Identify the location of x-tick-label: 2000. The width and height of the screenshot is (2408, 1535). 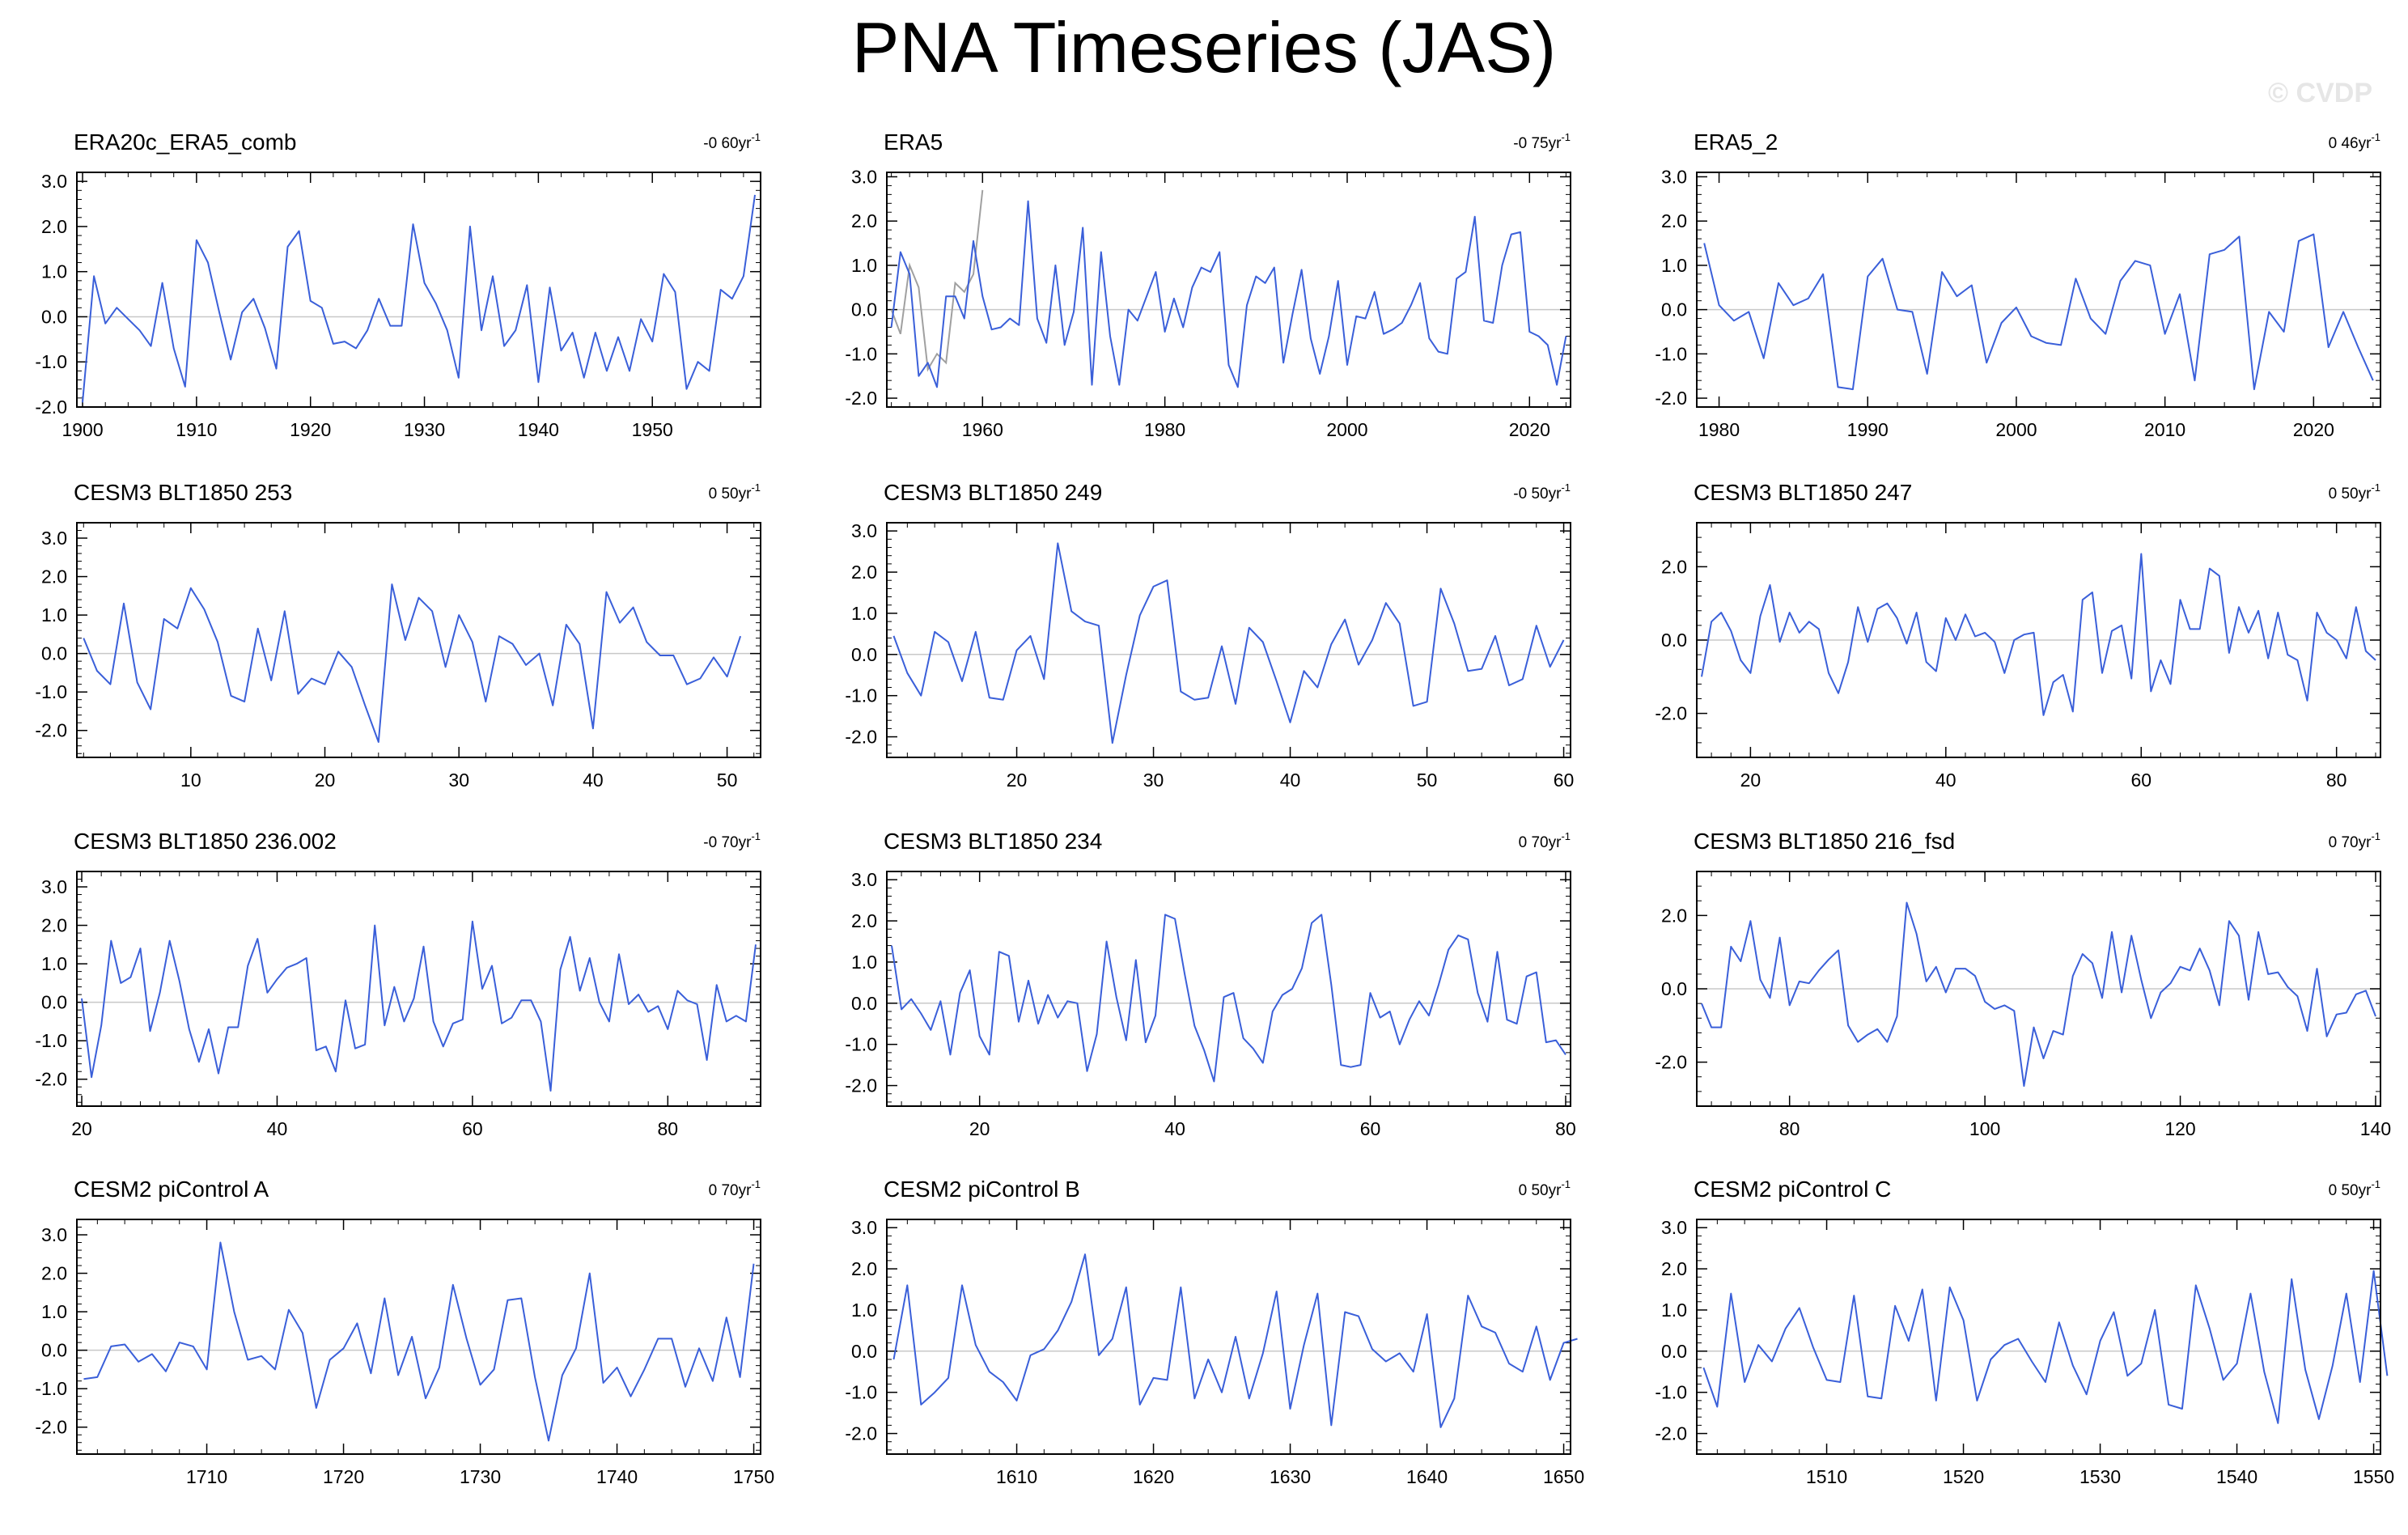
(2016, 430).